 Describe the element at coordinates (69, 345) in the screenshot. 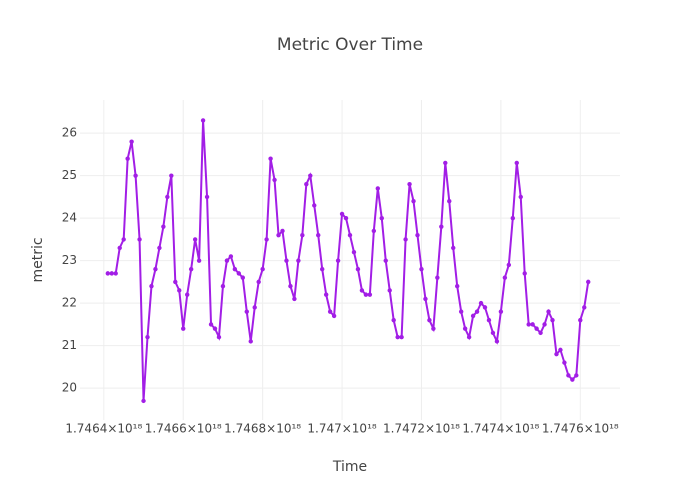

I see `y-tick-label: 21` at that location.